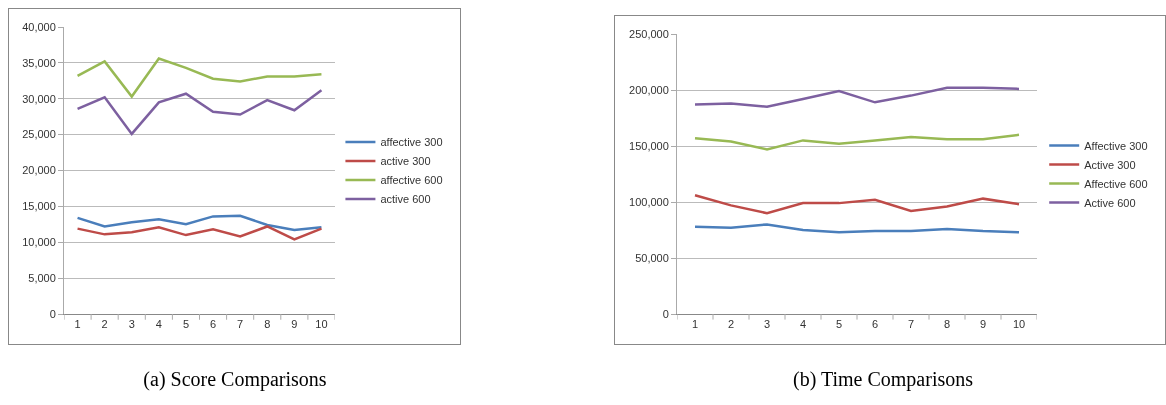 This screenshot has width=1166, height=405. Describe the element at coordinates (649, 201) in the screenshot. I see `y-tick-label: 100,000` at that location.